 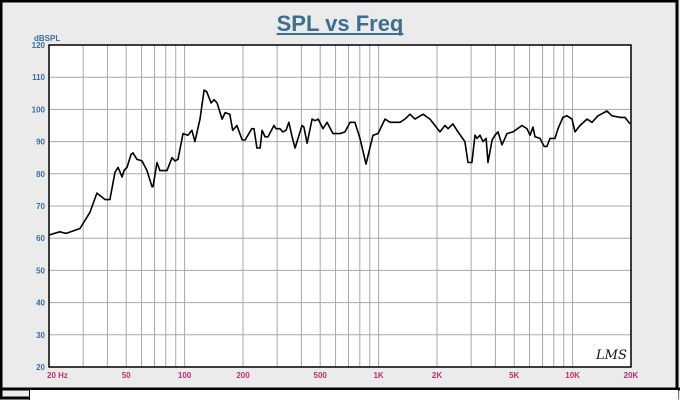 I want to click on x-tick-label: 2K, so click(x=437, y=375).